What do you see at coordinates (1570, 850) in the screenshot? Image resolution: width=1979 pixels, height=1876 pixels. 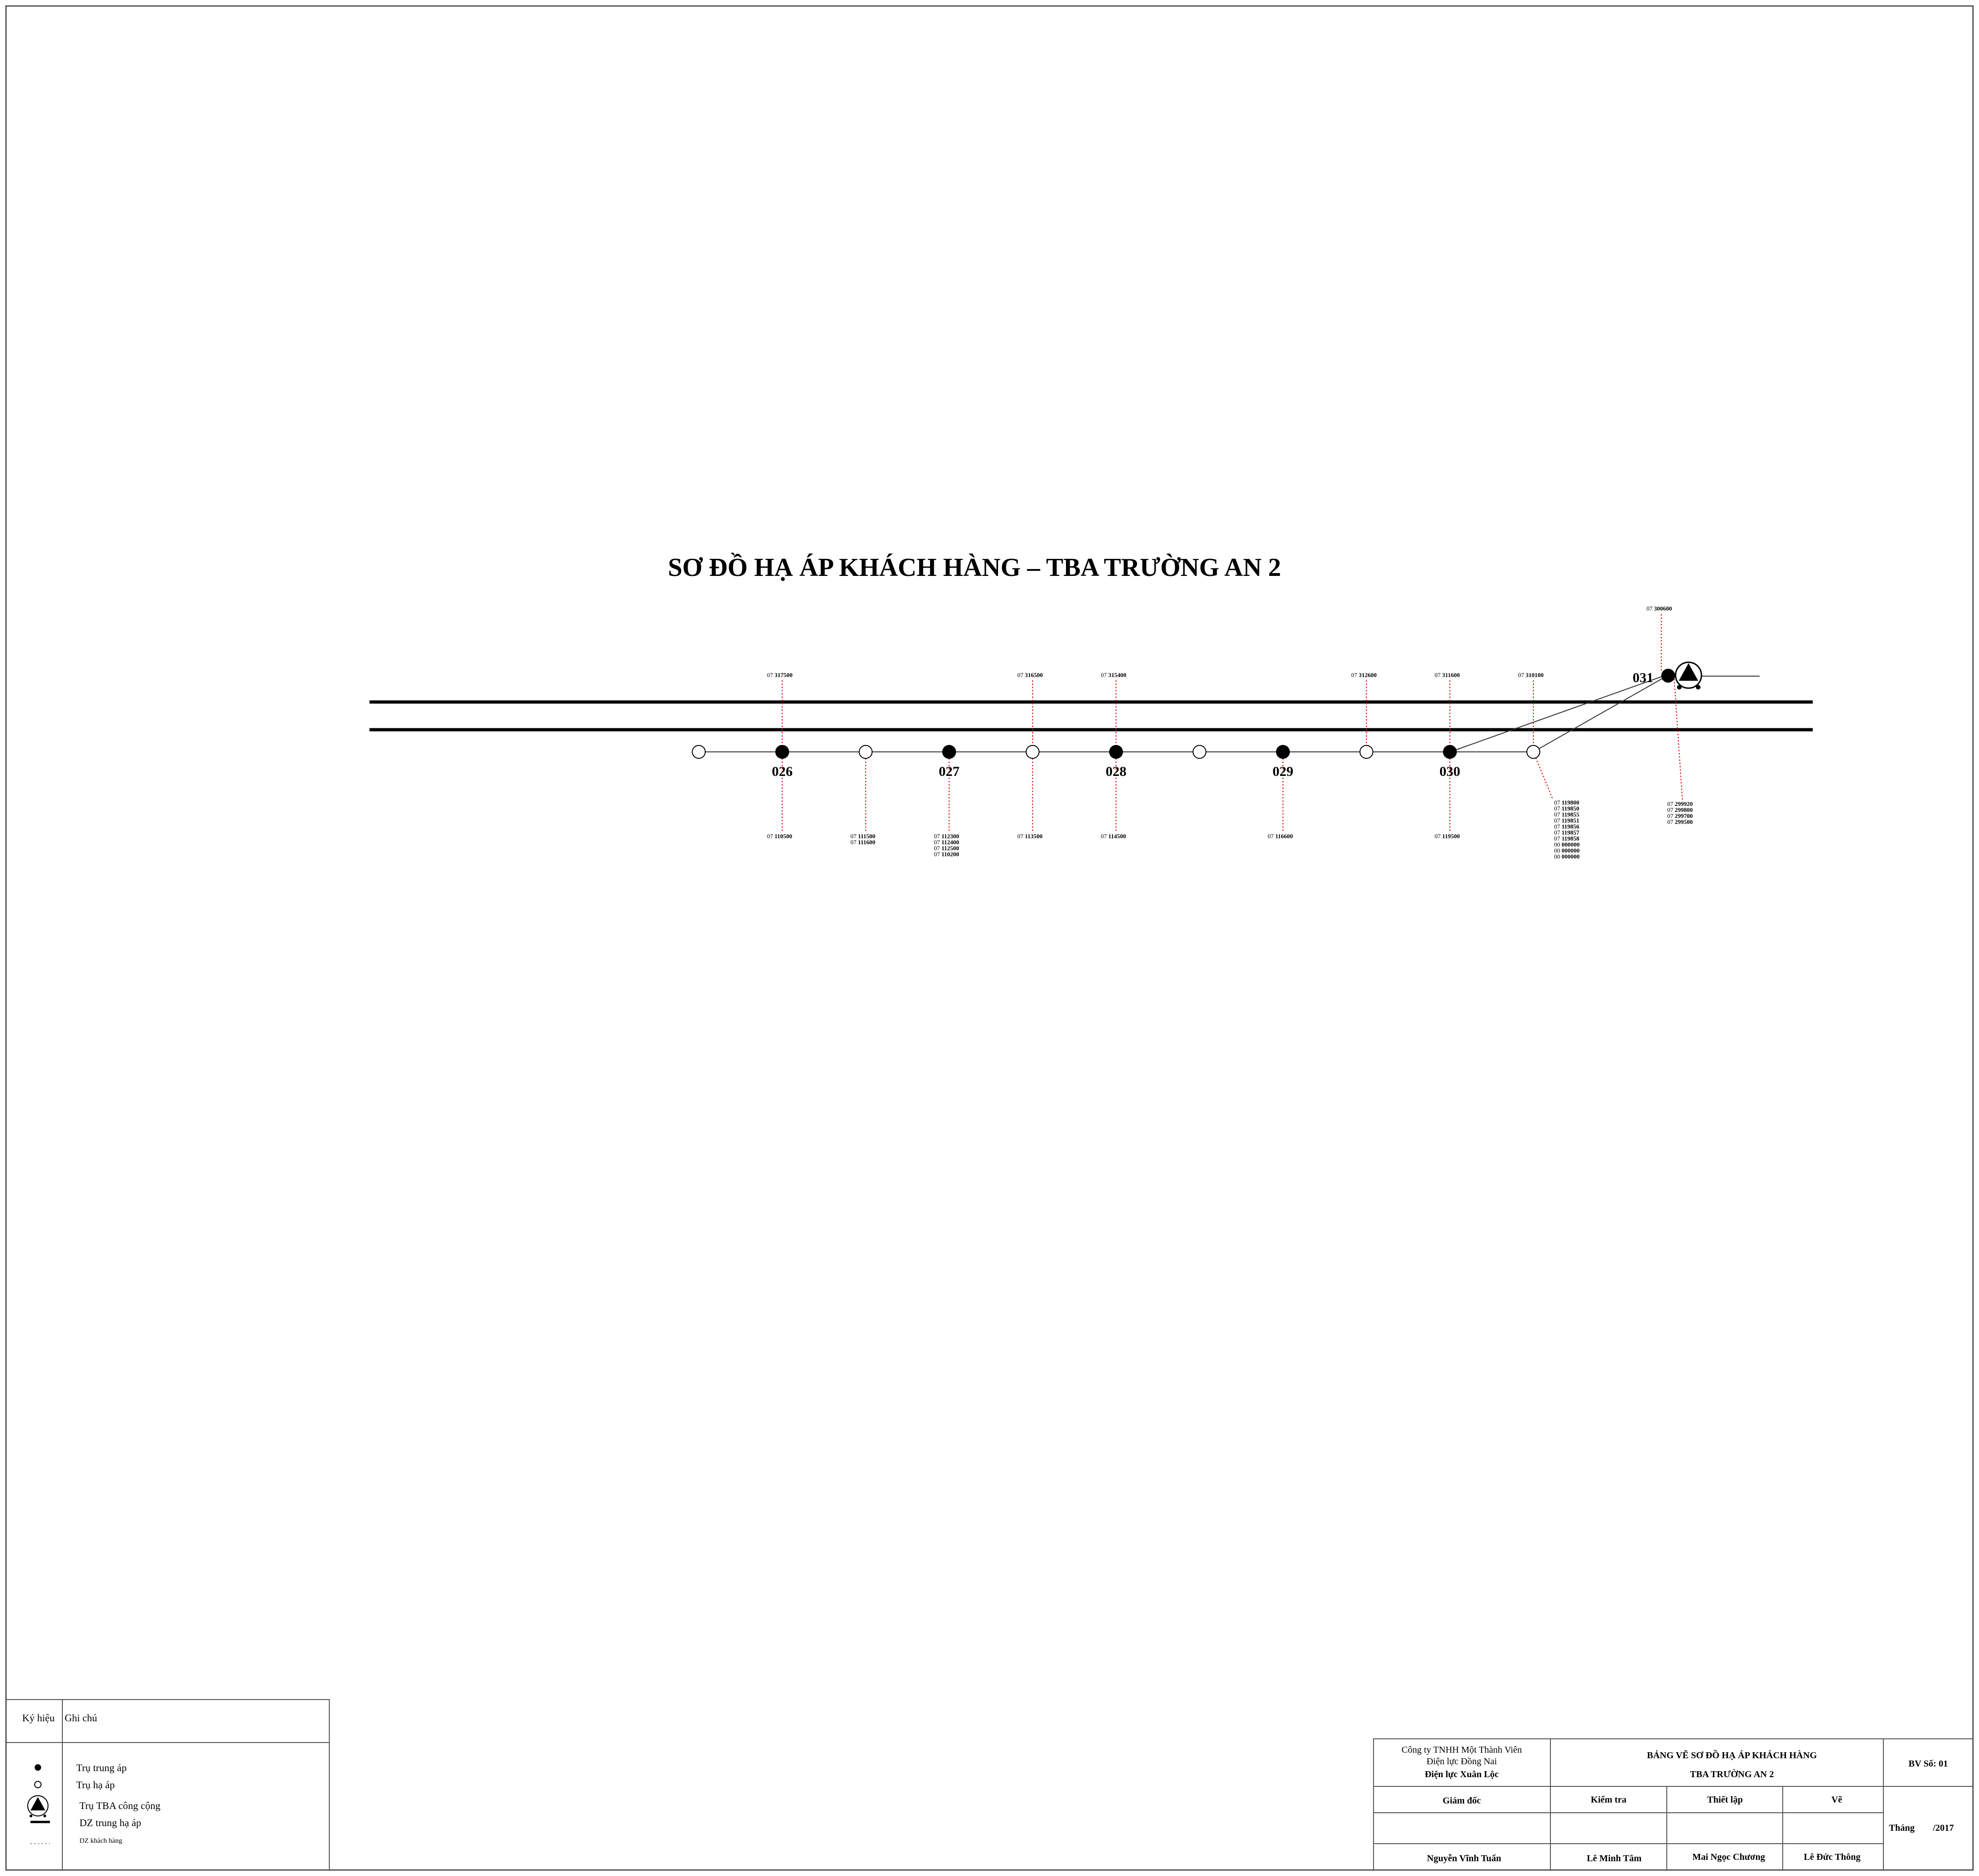 I see `meter-label-pole-10-8-number: 000000` at bounding box center [1570, 850].